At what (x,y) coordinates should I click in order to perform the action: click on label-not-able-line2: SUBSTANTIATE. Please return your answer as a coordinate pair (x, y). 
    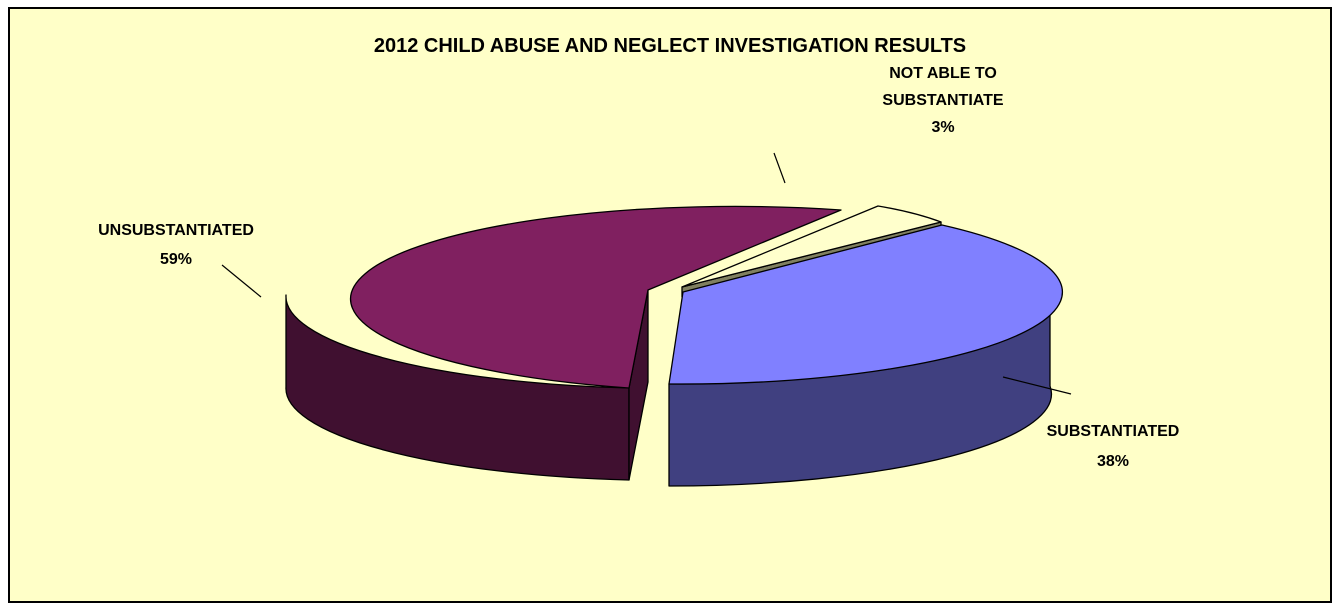
    Looking at the image, I should click on (943, 100).